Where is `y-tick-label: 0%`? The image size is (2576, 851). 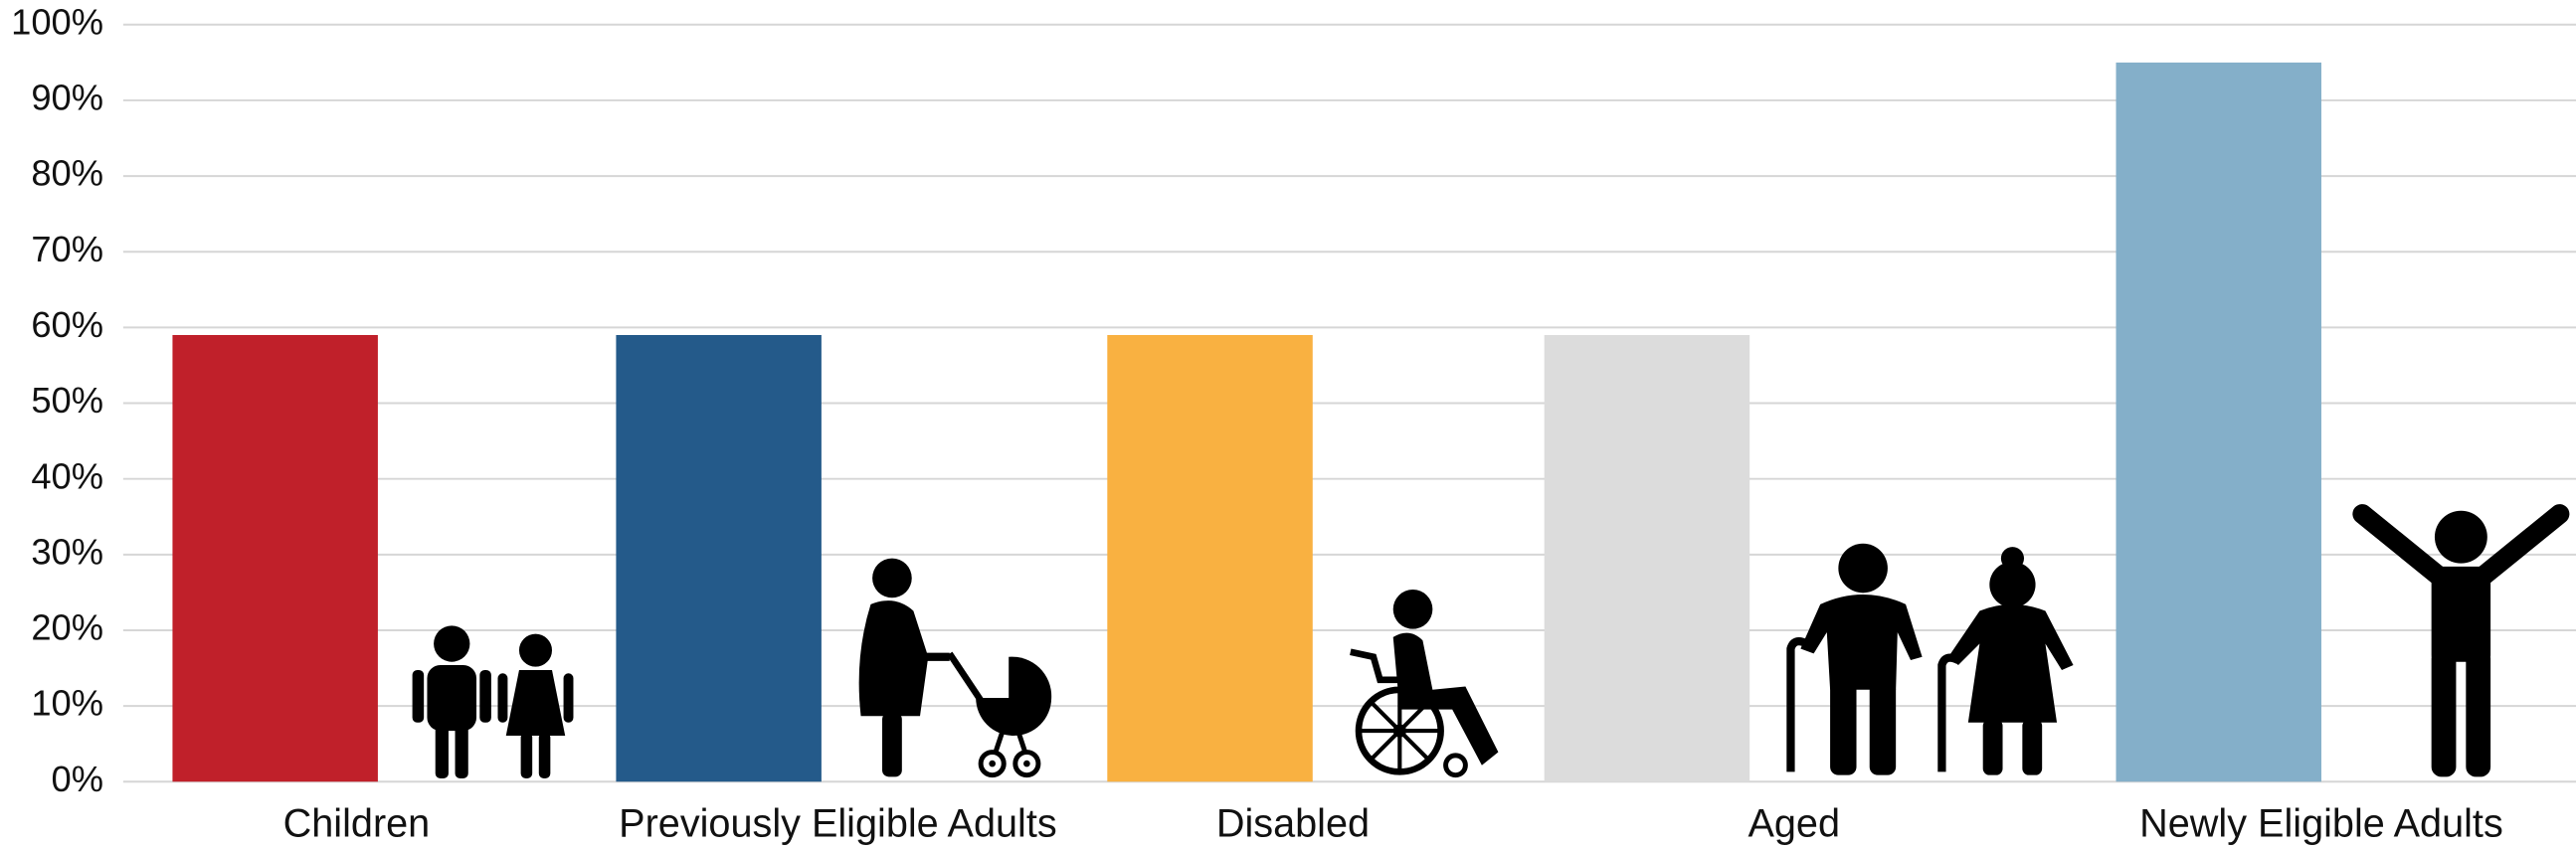
y-tick-label: 0% is located at coordinates (78, 779).